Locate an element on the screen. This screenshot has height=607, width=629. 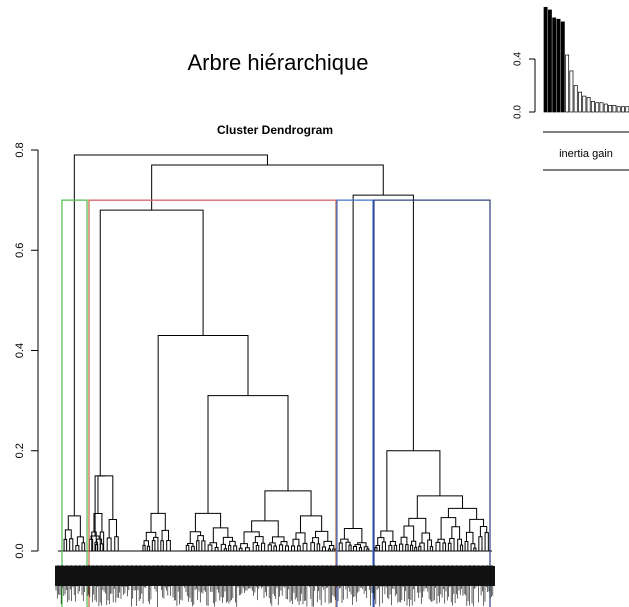
inertia-y-axis: 0.0 0.4 is located at coordinates (524, 85).